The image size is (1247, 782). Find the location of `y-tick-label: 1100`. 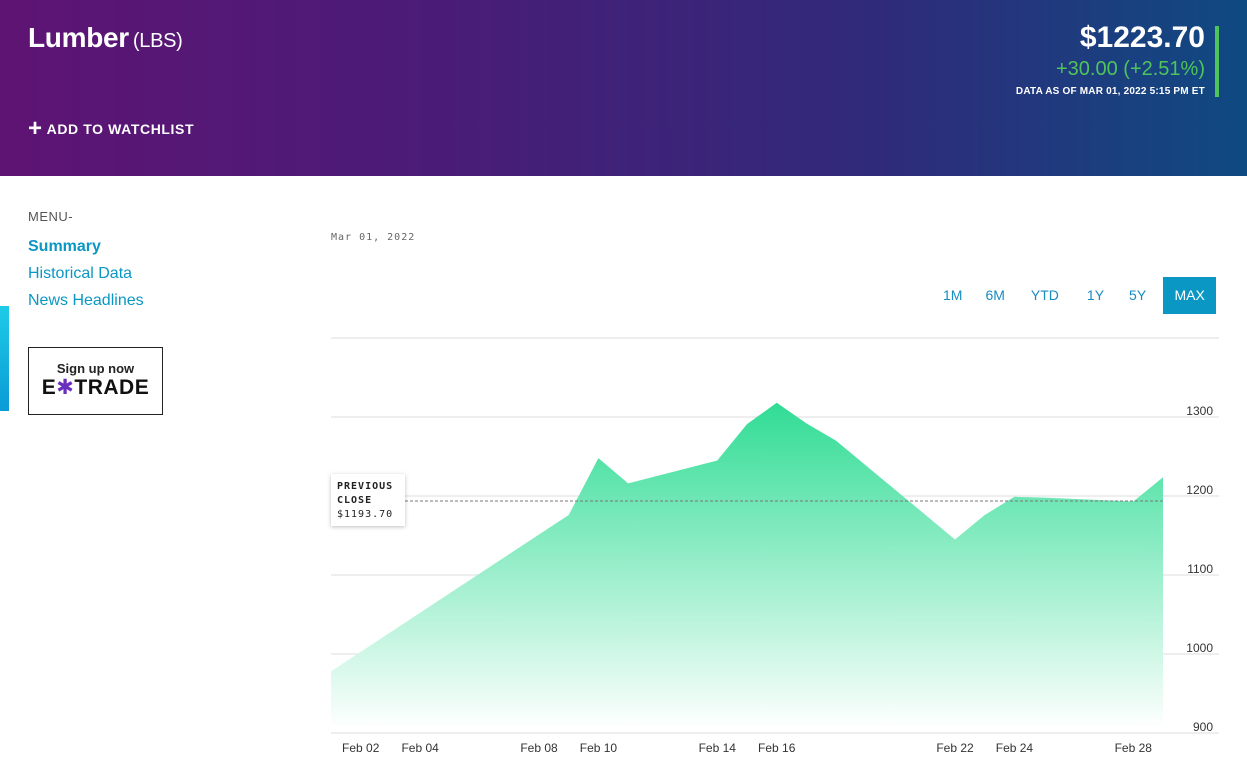

y-tick-label: 1100 is located at coordinates (1200, 569).